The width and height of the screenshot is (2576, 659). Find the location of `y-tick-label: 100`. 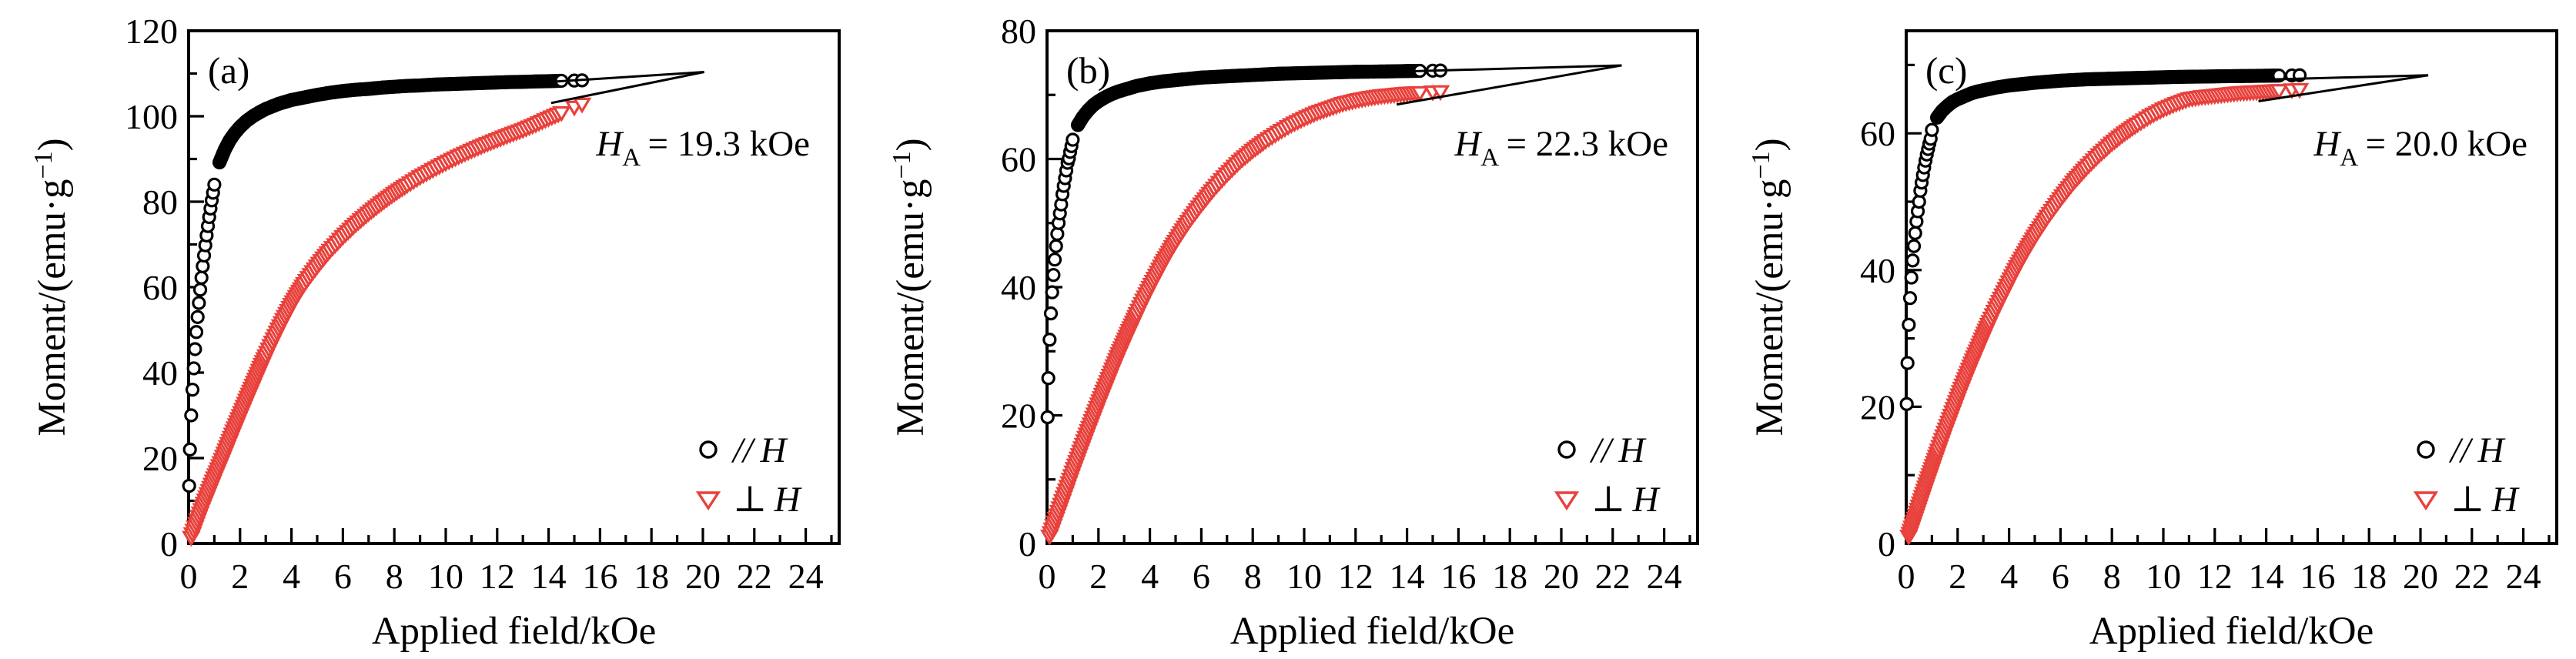

y-tick-label: 100 is located at coordinates (151, 116).